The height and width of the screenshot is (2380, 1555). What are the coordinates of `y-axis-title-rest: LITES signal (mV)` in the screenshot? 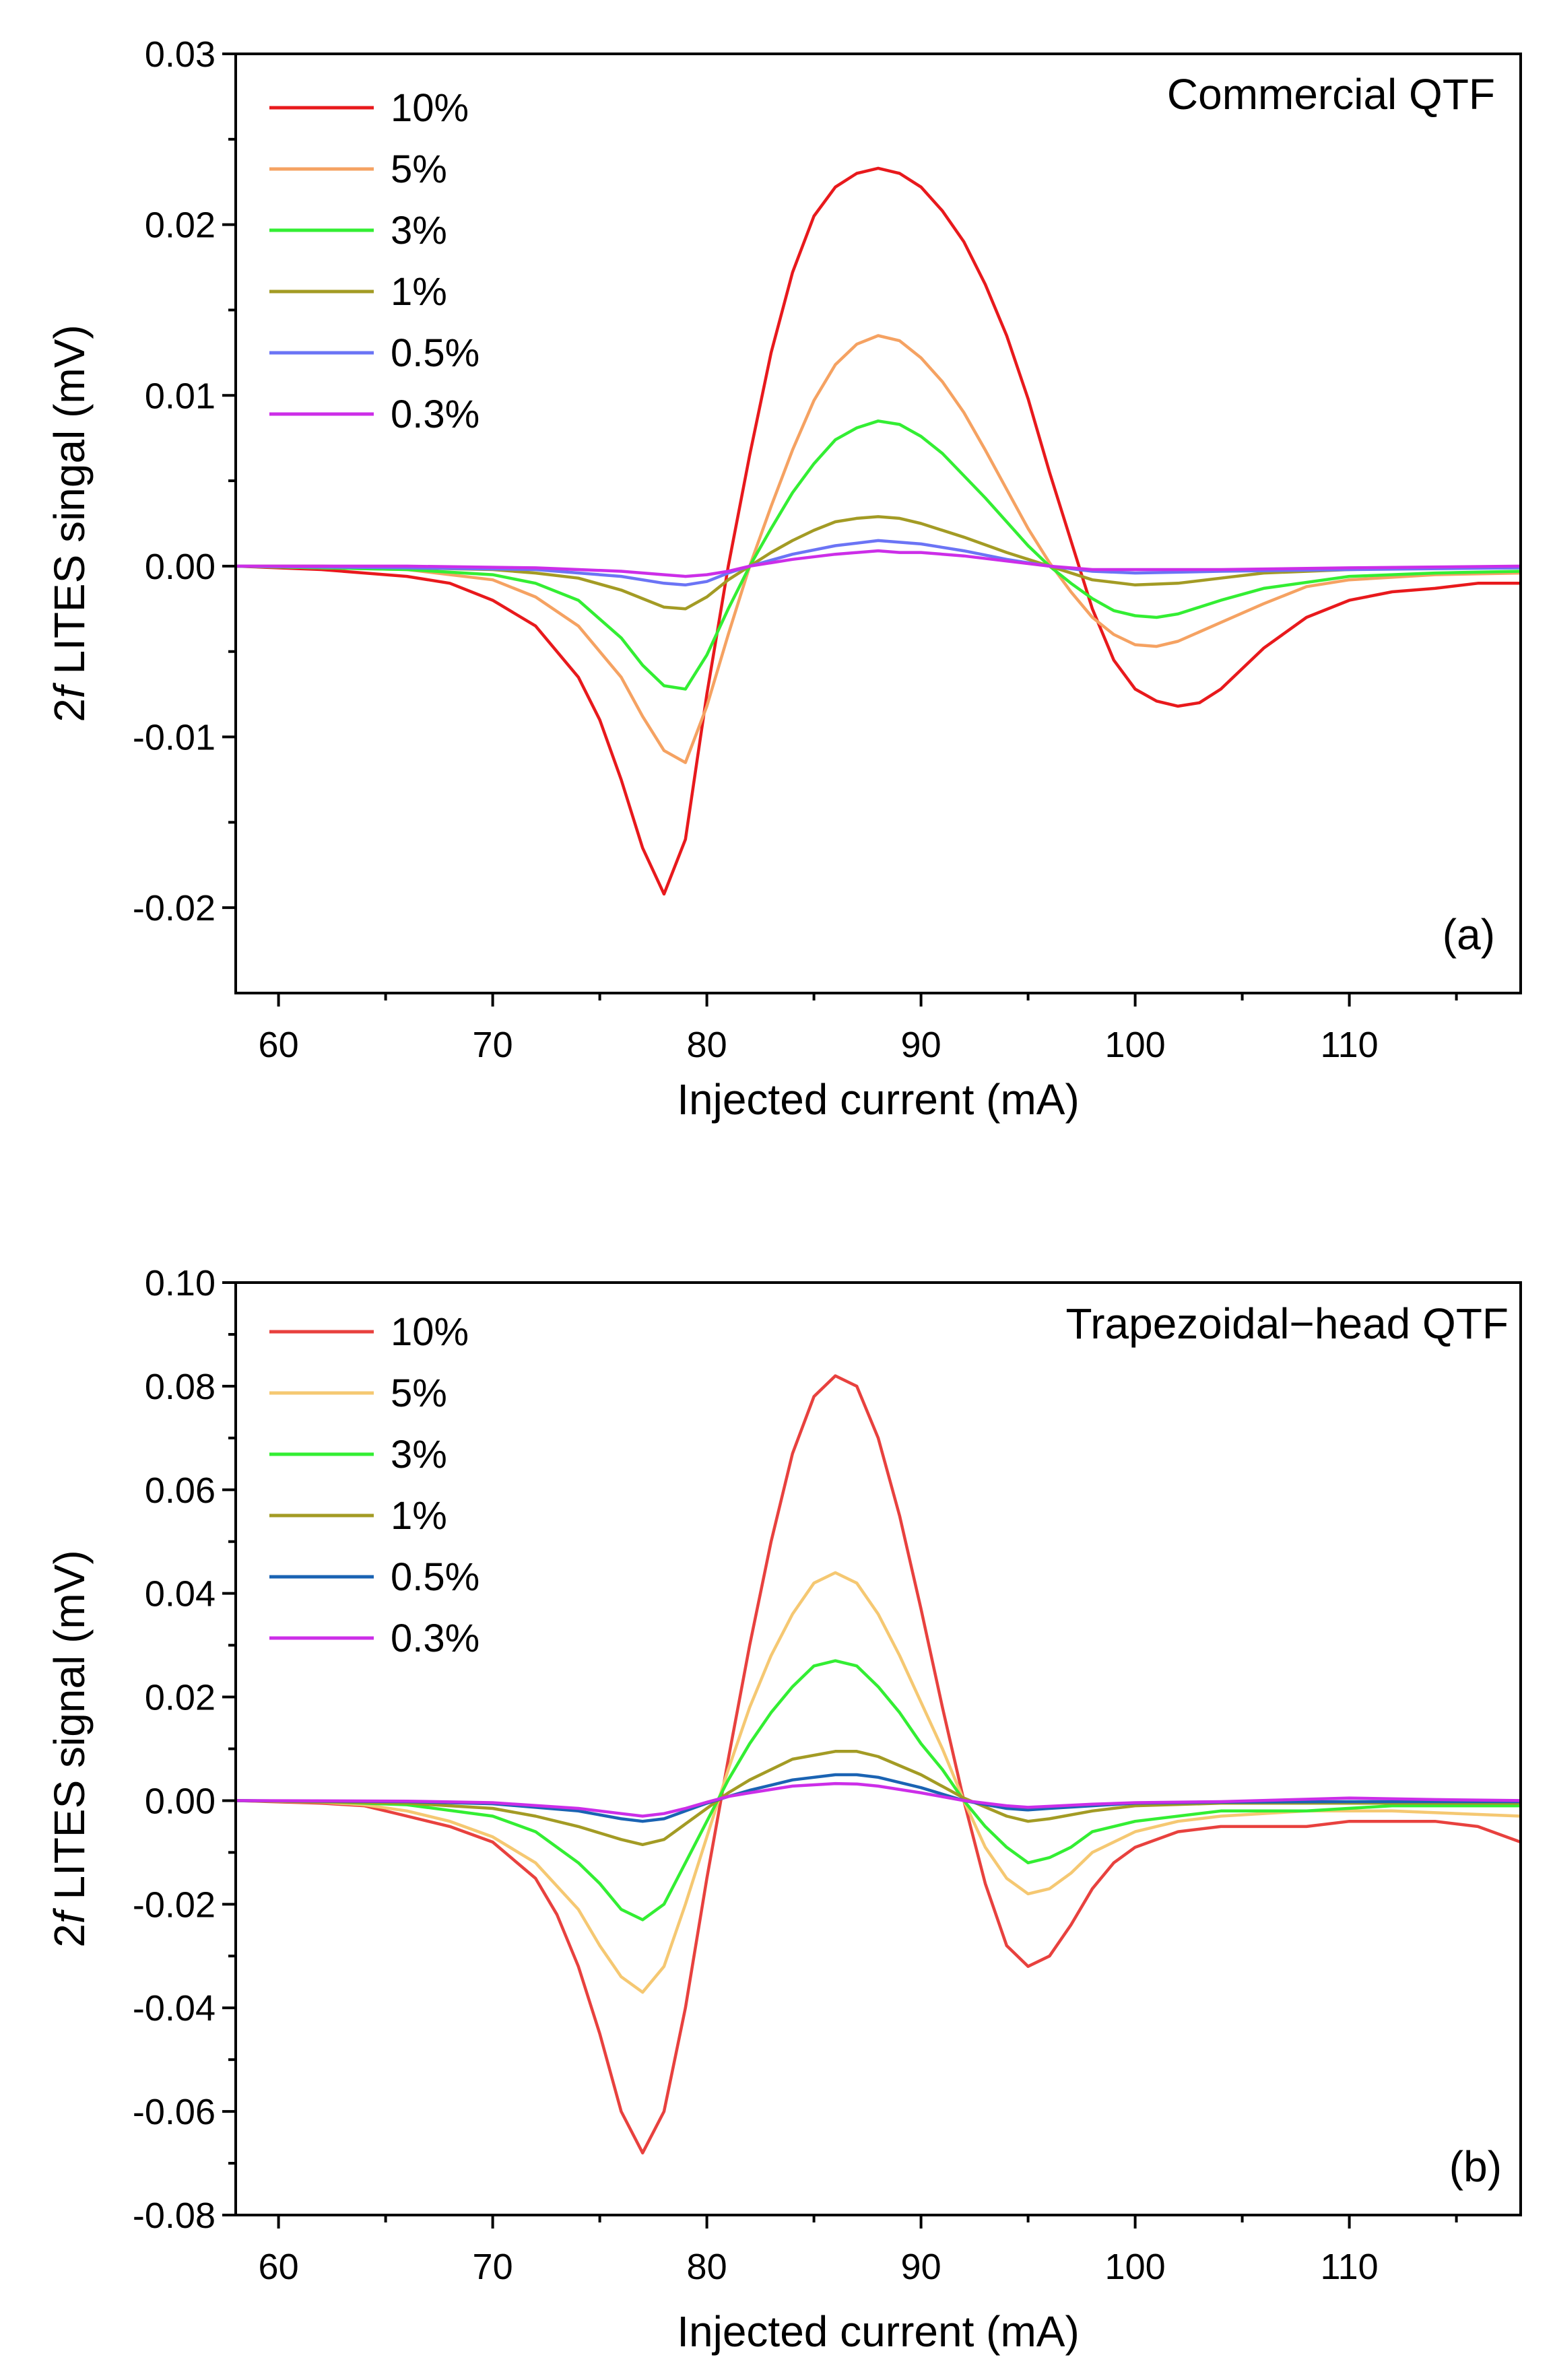 It's located at (69, 1731).